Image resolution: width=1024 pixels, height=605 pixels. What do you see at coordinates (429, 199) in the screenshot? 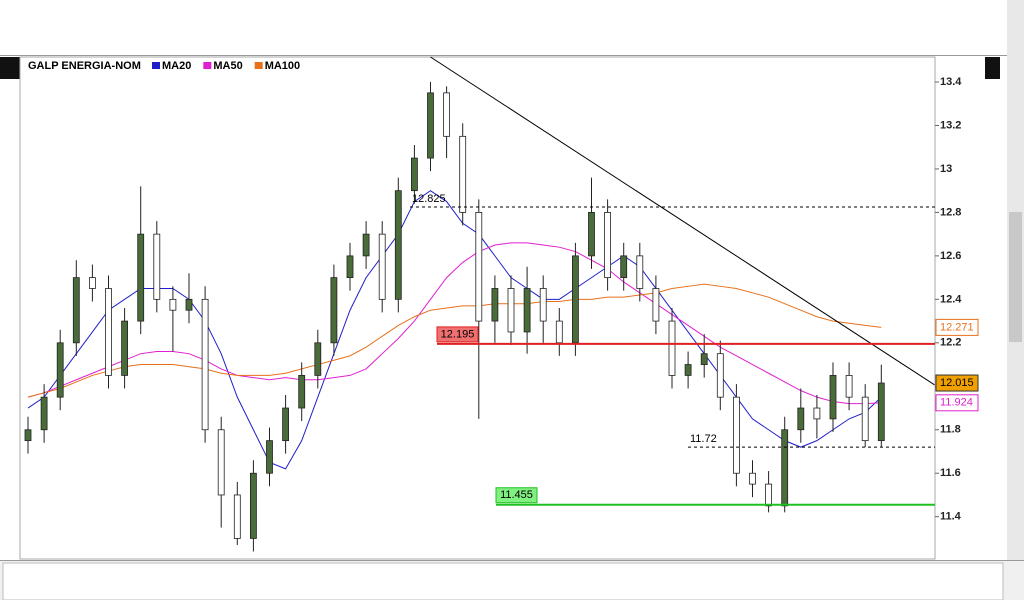
I see `level-label: 12.825` at bounding box center [429, 199].